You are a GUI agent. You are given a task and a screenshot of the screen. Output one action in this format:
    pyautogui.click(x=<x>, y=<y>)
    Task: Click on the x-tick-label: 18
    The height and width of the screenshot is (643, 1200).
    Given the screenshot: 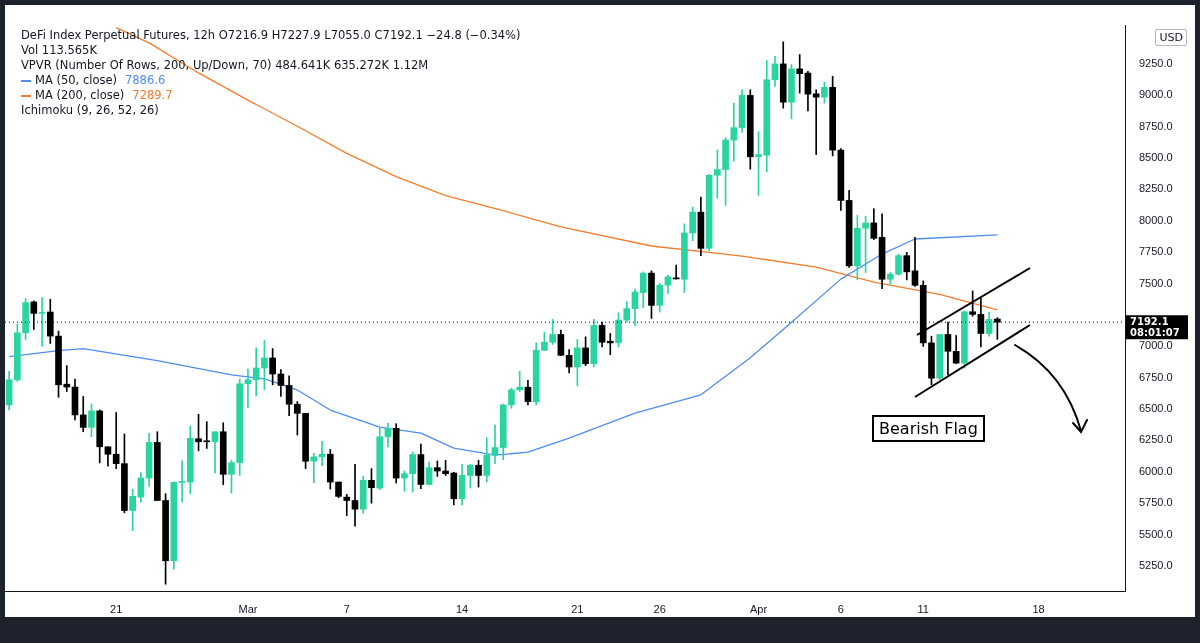 What is the action you would take?
    pyautogui.click(x=1038, y=608)
    